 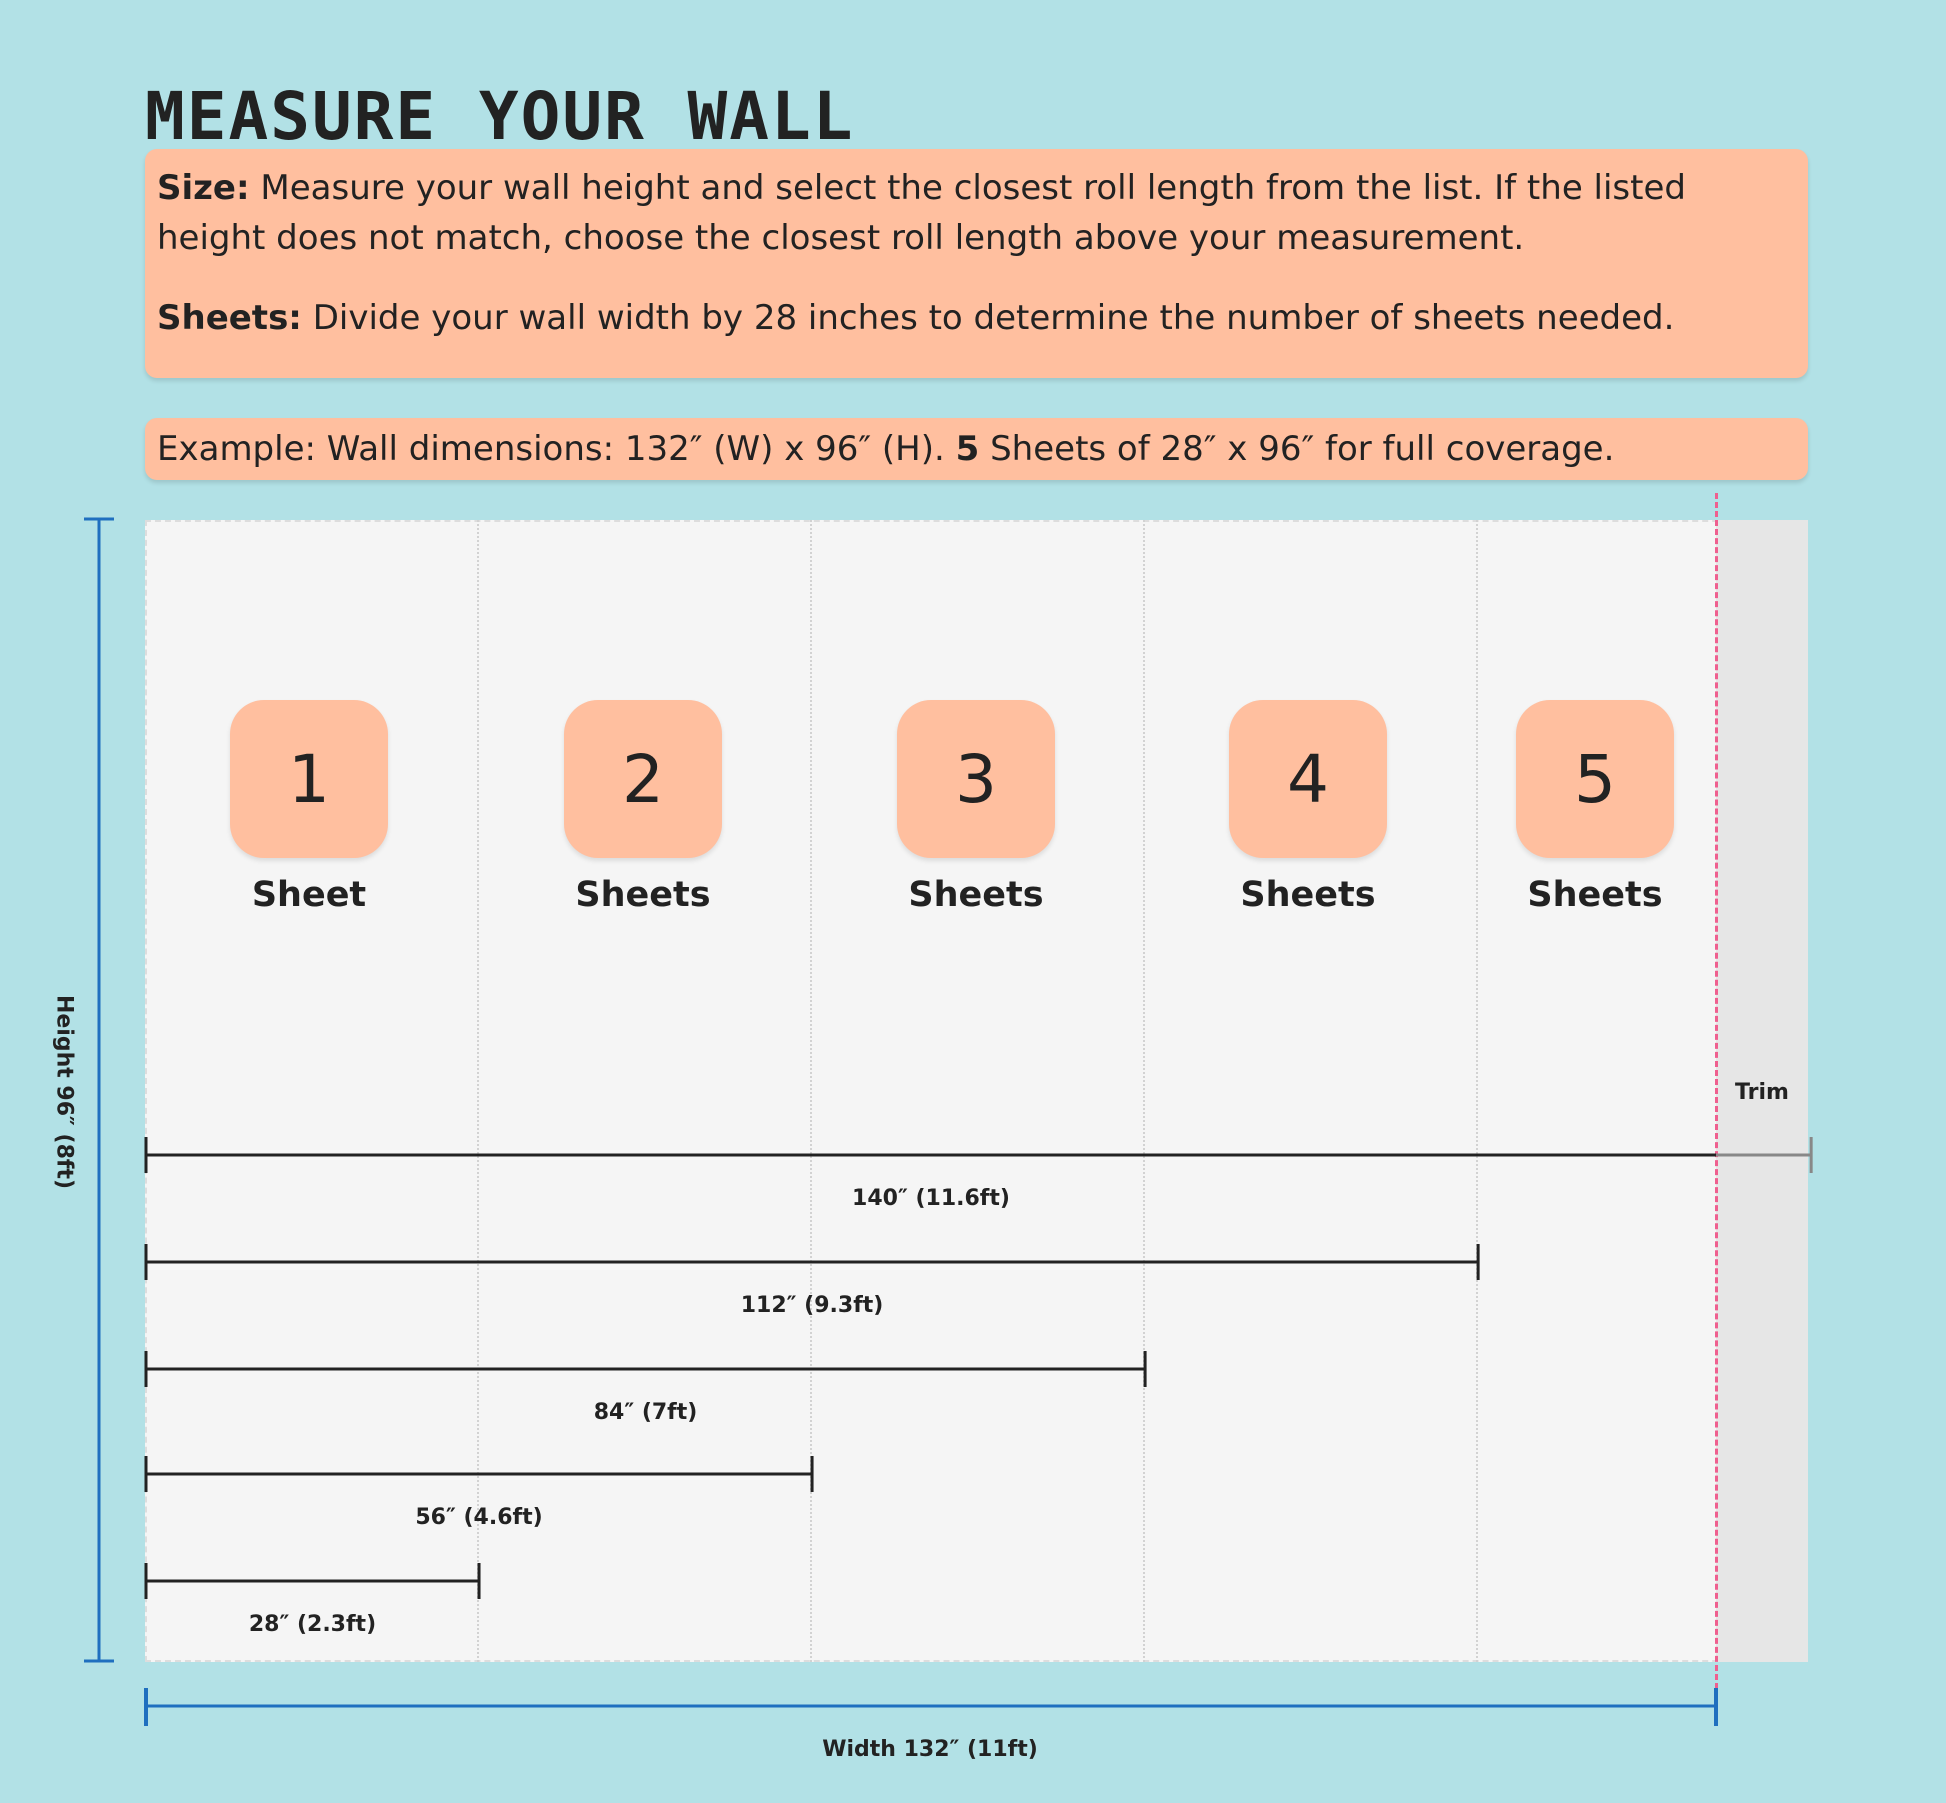 I want to click on measure-label: 112″ (9.3ft), so click(x=812, y=1305).